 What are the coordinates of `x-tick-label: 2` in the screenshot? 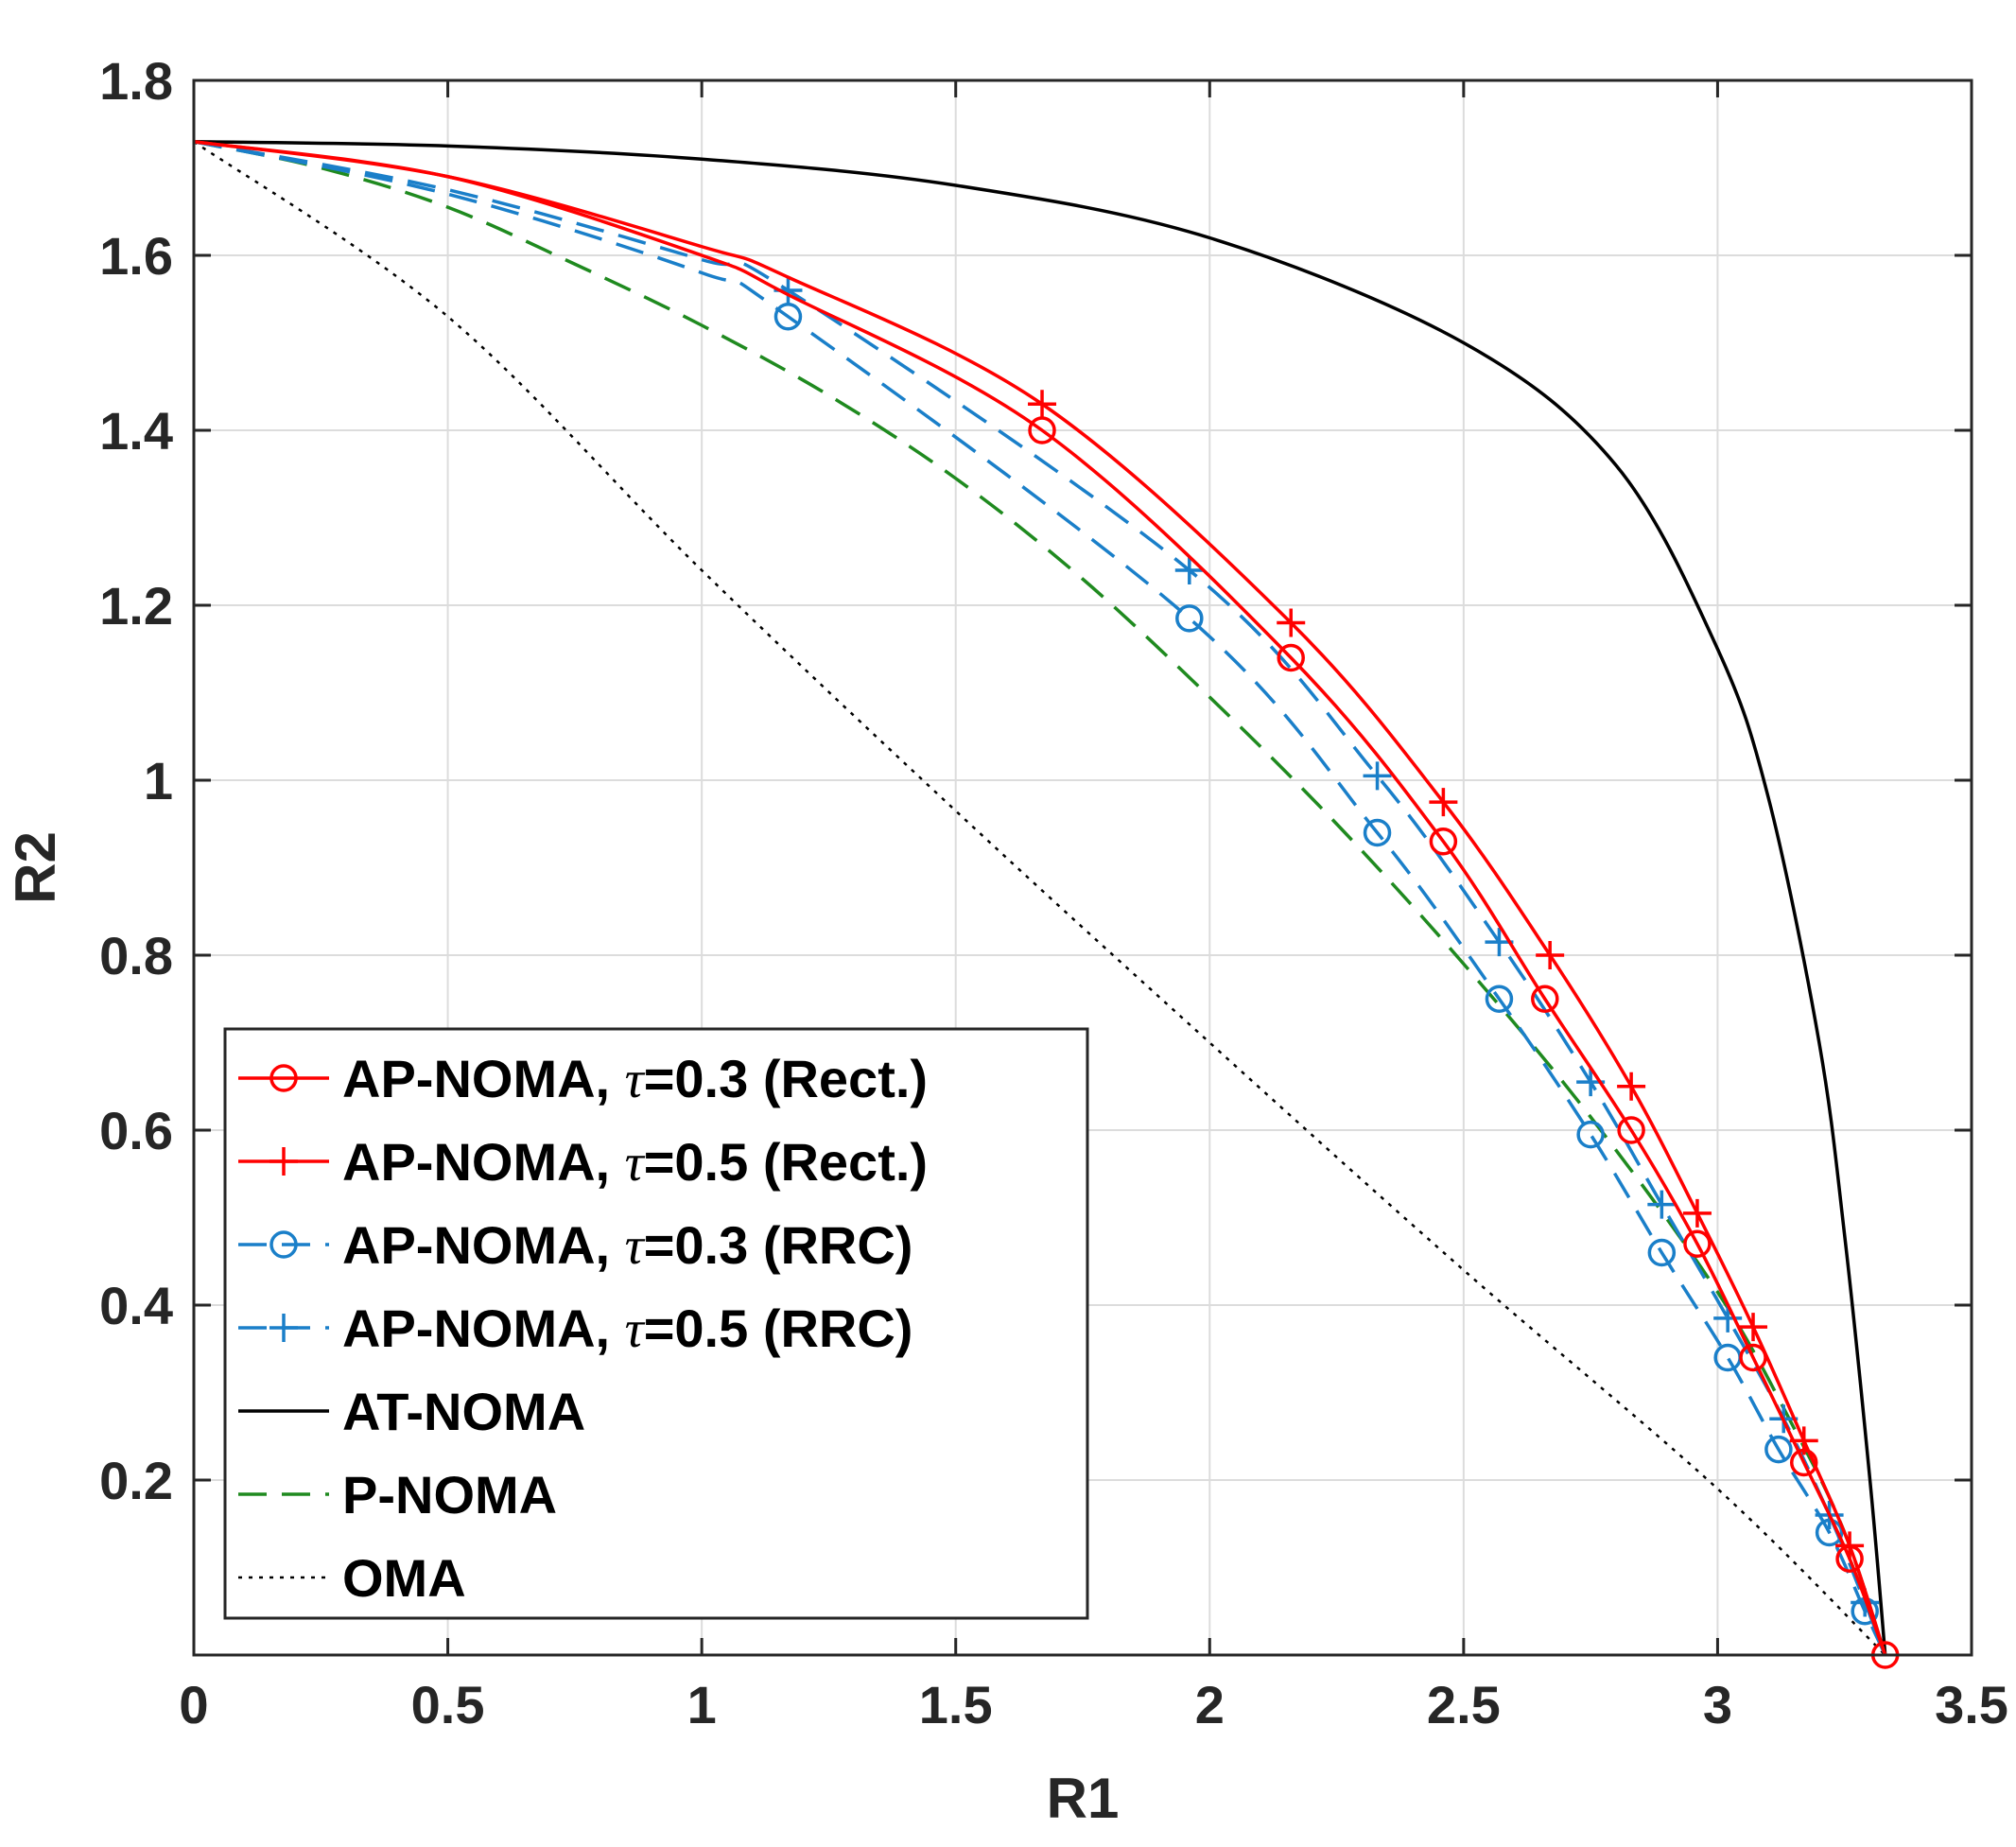 It's located at (1210, 1704).